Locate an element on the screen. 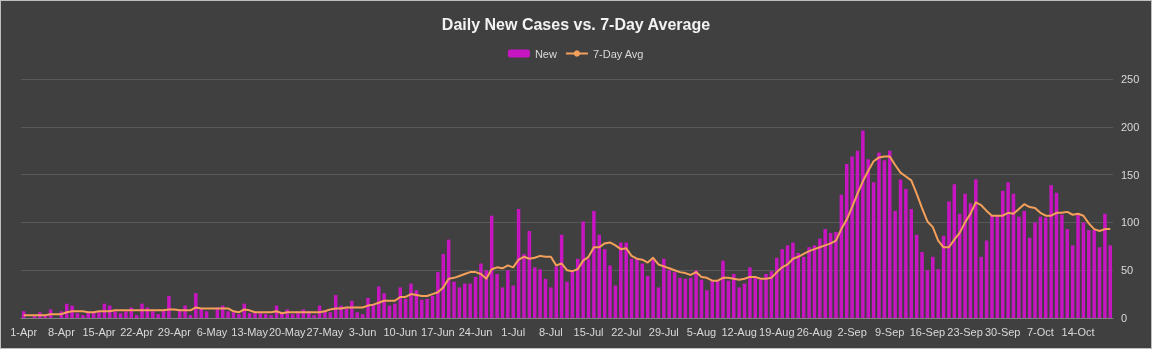 This screenshot has height=349, width=1152. y-tick-label: 0 is located at coordinates (1124, 318).